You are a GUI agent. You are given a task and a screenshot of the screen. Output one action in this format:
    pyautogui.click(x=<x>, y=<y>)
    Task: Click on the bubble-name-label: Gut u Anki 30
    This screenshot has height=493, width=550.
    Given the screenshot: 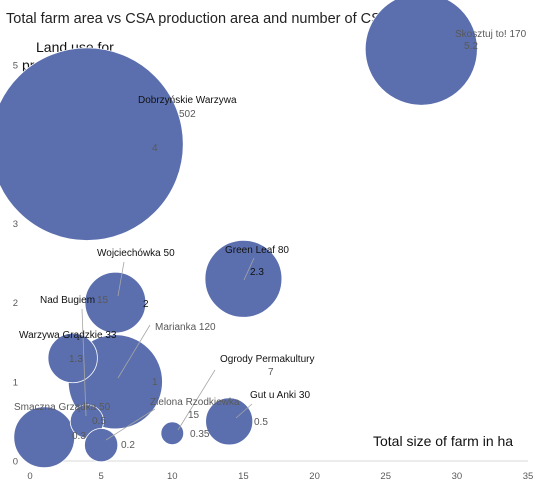 What is the action you would take?
    pyautogui.click(x=280, y=395)
    